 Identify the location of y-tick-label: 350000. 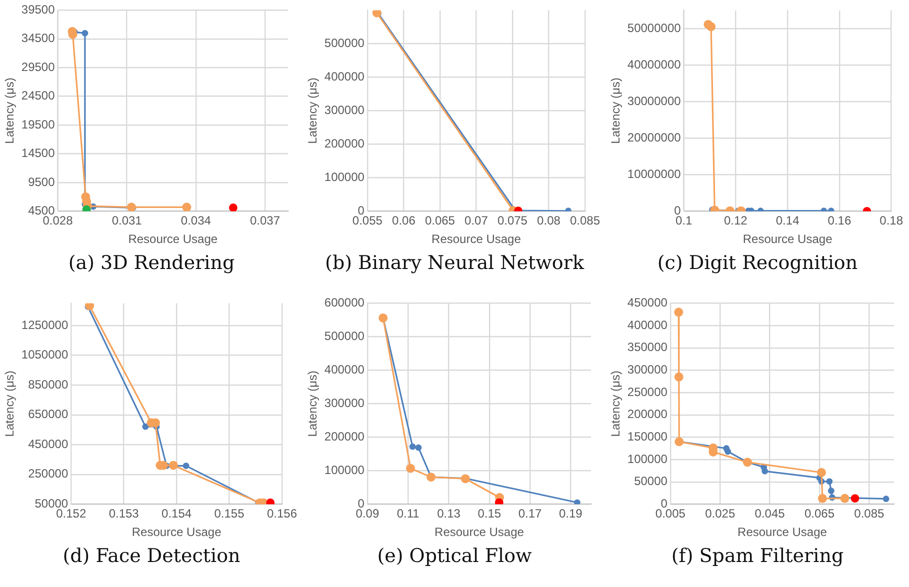
(647, 347).